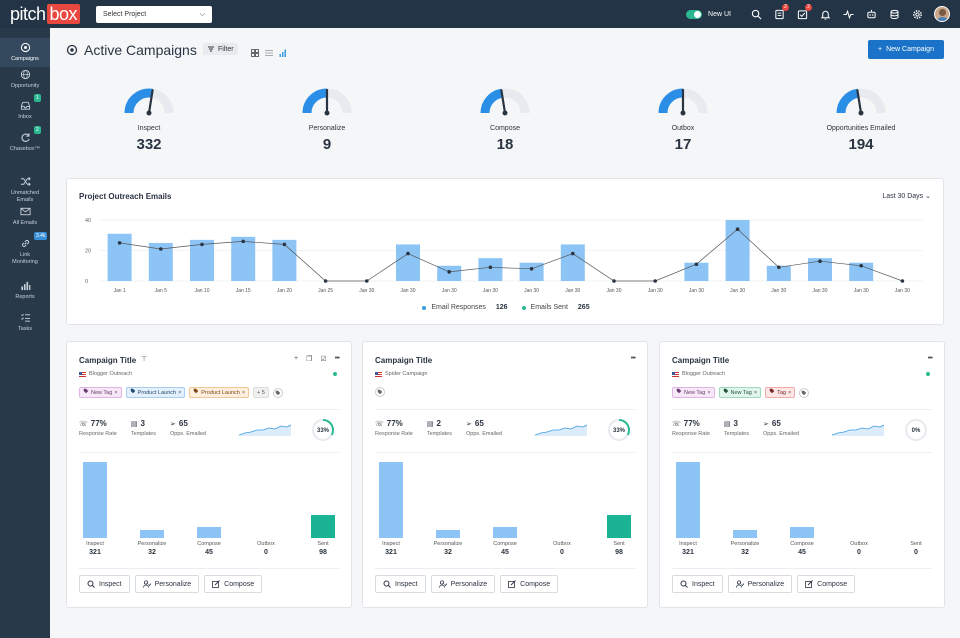 This screenshot has height=638, width=960. I want to click on sidebar-item-chasebox: Chasebox™ 2, so click(25, 139).